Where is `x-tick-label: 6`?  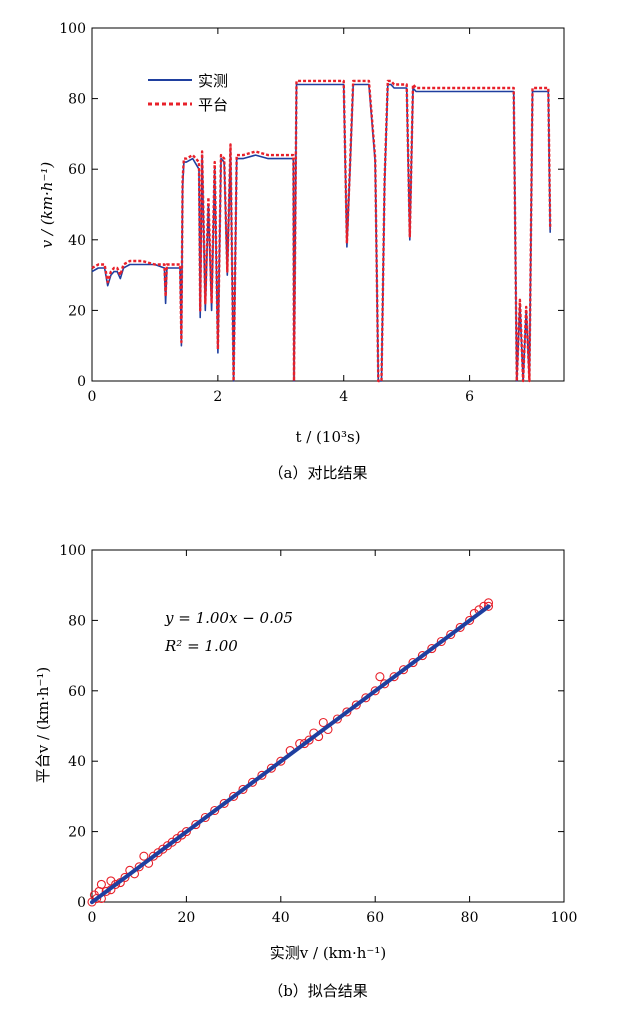
x-tick-label: 6 is located at coordinates (469, 397).